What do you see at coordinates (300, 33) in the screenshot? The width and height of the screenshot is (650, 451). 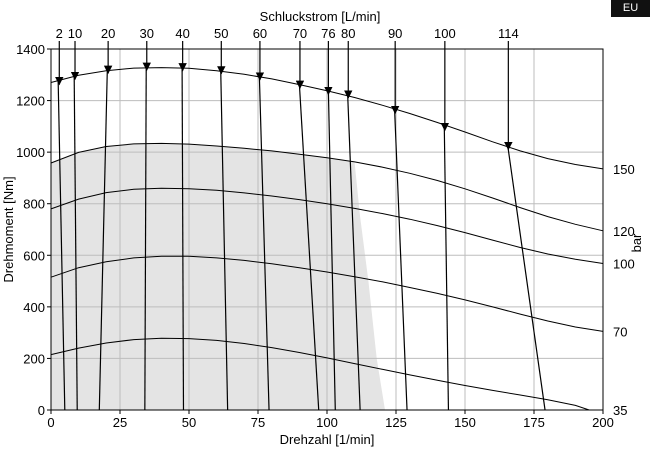 I see `flow-label-70: 70` at bounding box center [300, 33].